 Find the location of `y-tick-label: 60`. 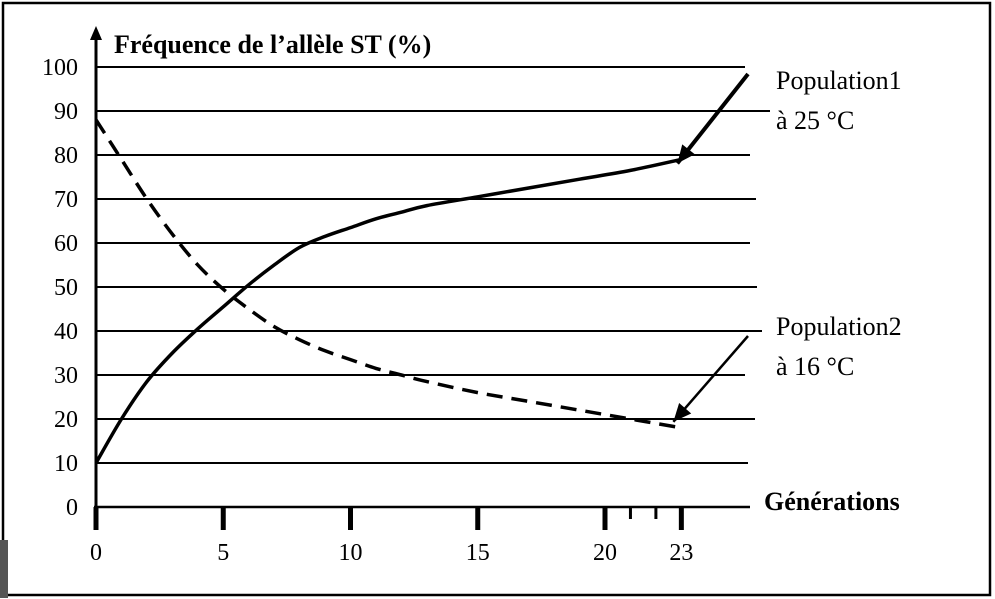

y-tick-label: 60 is located at coordinates (66, 244).